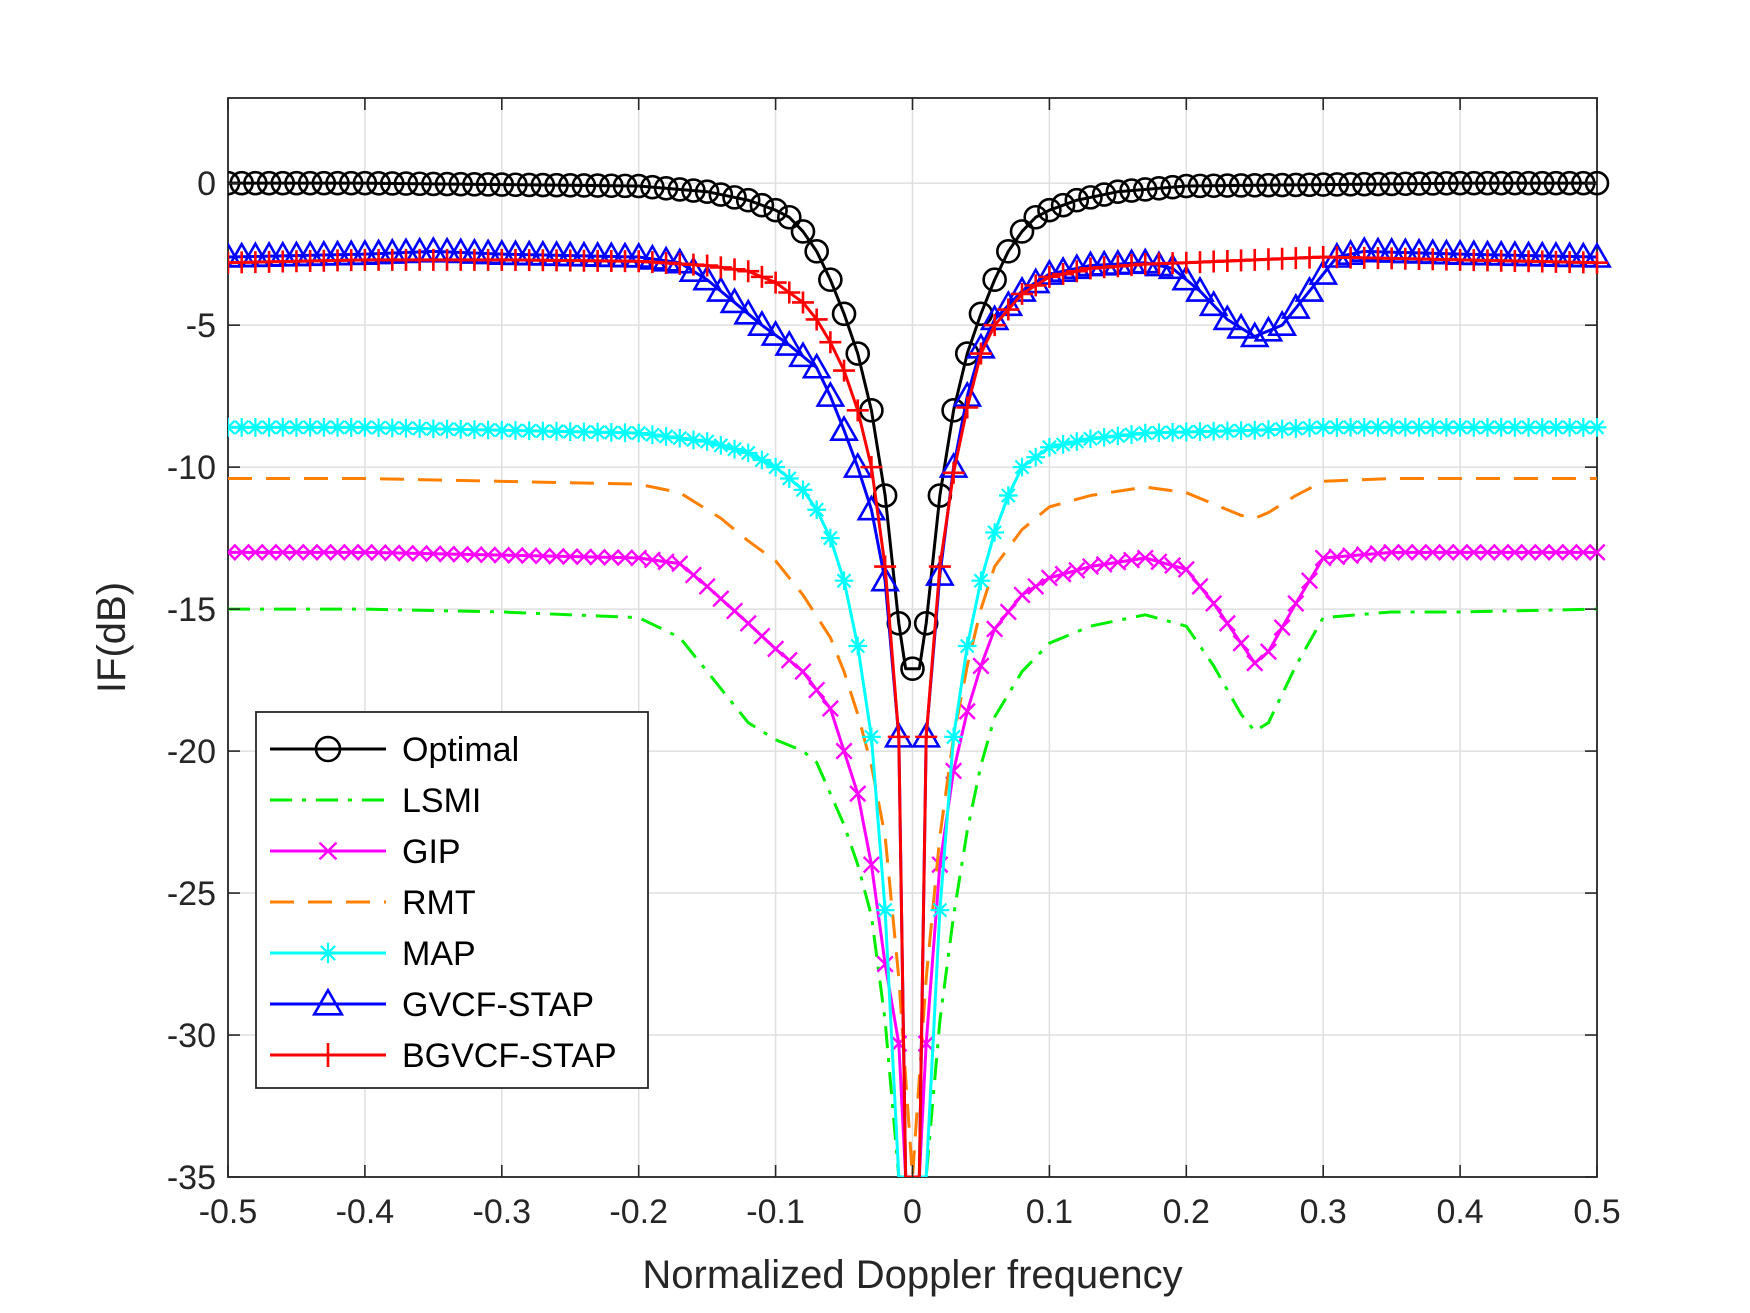 The image size is (1750, 1313). What do you see at coordinates (191, 752) in the screenshot?
I see `y-tick-label: -20` at bounding box center [191, 752].